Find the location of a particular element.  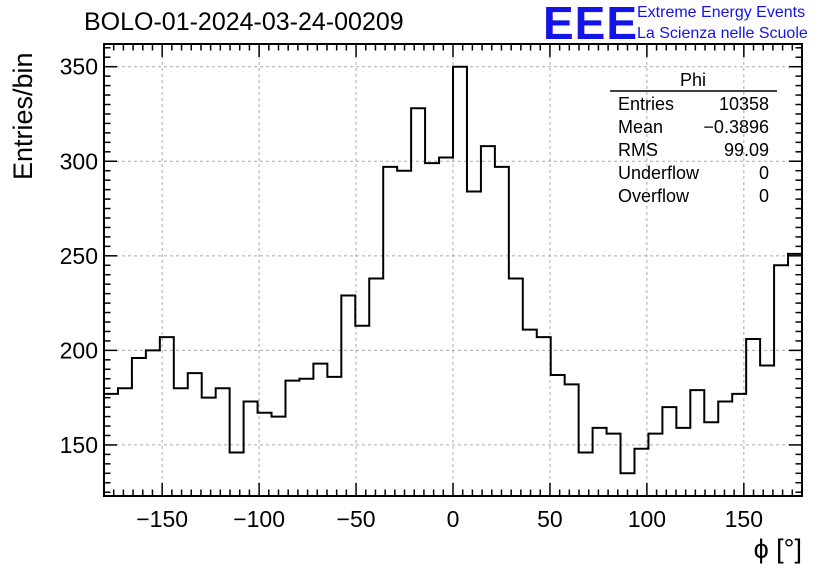

stats-label: Underflow is located at coordinates (659, 173).